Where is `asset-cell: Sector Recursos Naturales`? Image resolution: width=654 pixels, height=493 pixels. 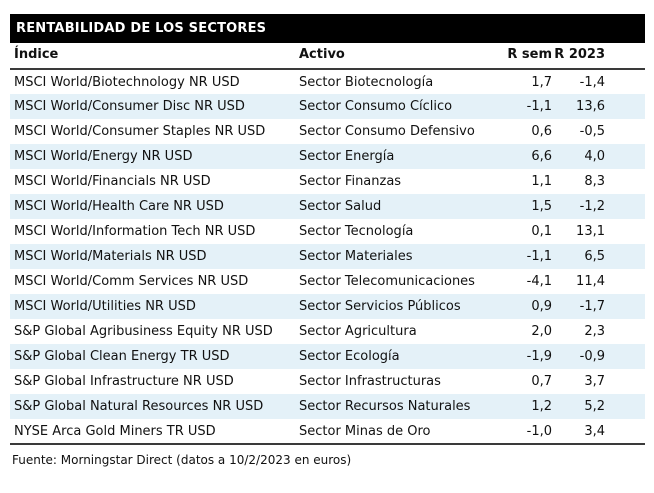 asset-cell: Sector Recursos Naturales is located at coordinates (385, 406).